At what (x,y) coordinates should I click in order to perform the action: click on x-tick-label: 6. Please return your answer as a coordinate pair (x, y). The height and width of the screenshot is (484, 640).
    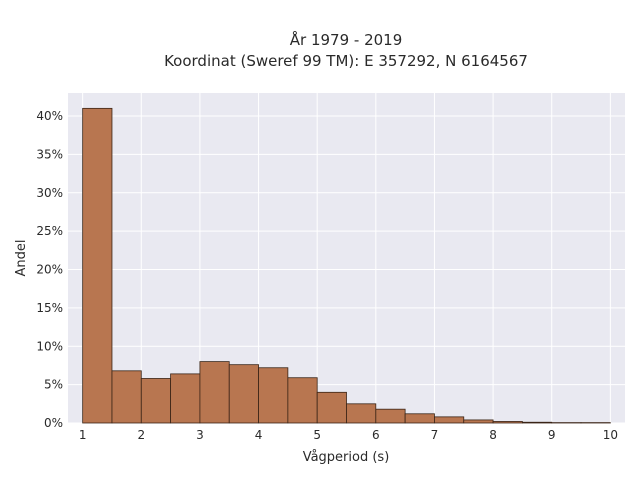
    Looking at the image, I should click on (376, 435).